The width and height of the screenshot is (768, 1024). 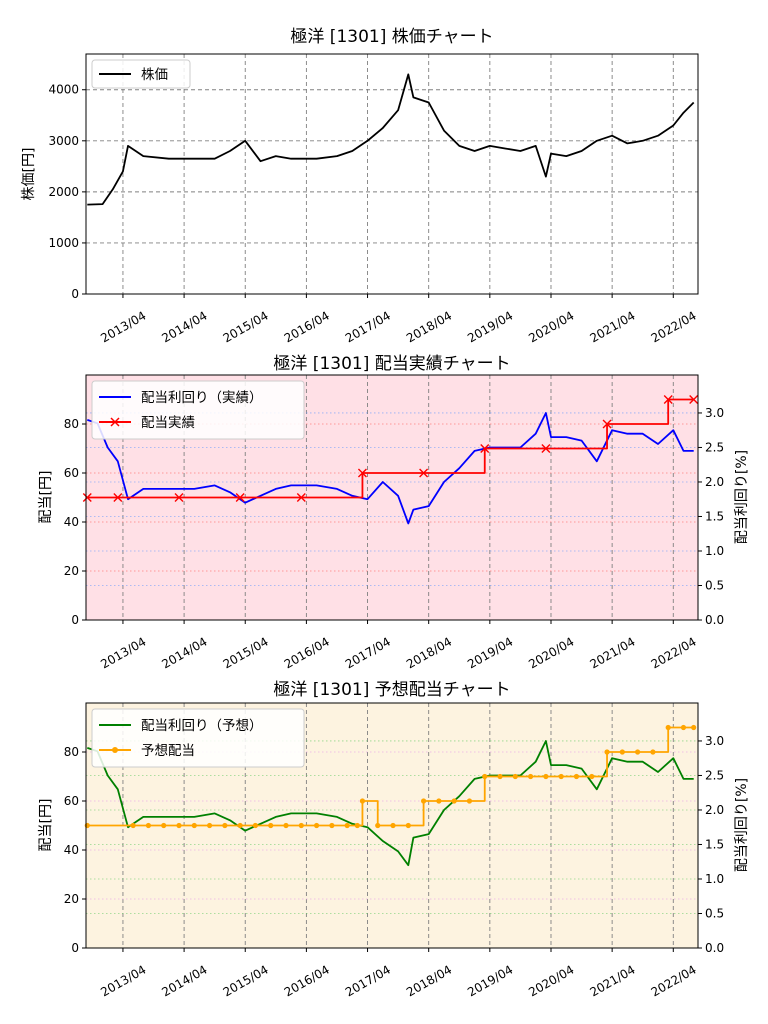 What do you see at coordinates (202, 726) in the screenshot?
I see `forecast-yield-legend-label: 配当利回り（予想）` at bounding box center [202, 726].